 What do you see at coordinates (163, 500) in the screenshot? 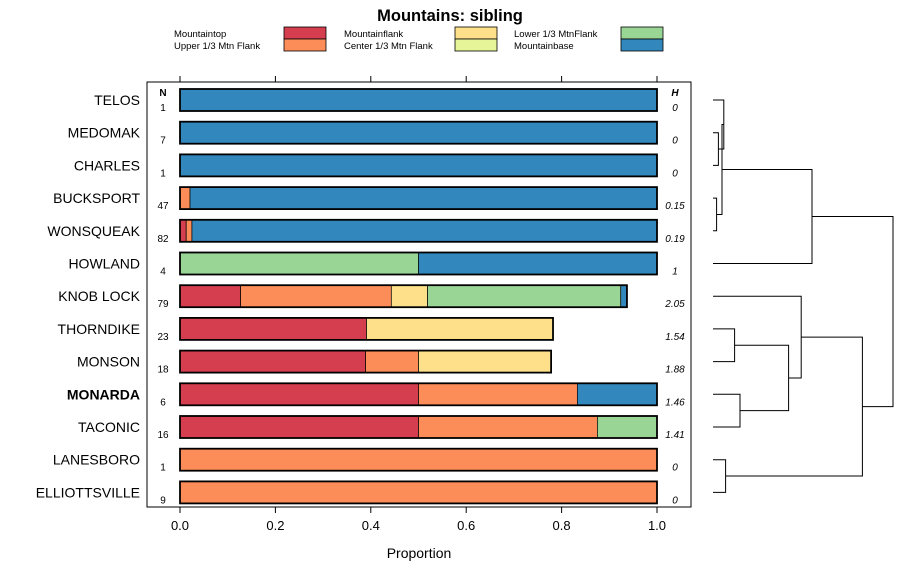
I see `n-value: 9` at bounding box center [163, 500].